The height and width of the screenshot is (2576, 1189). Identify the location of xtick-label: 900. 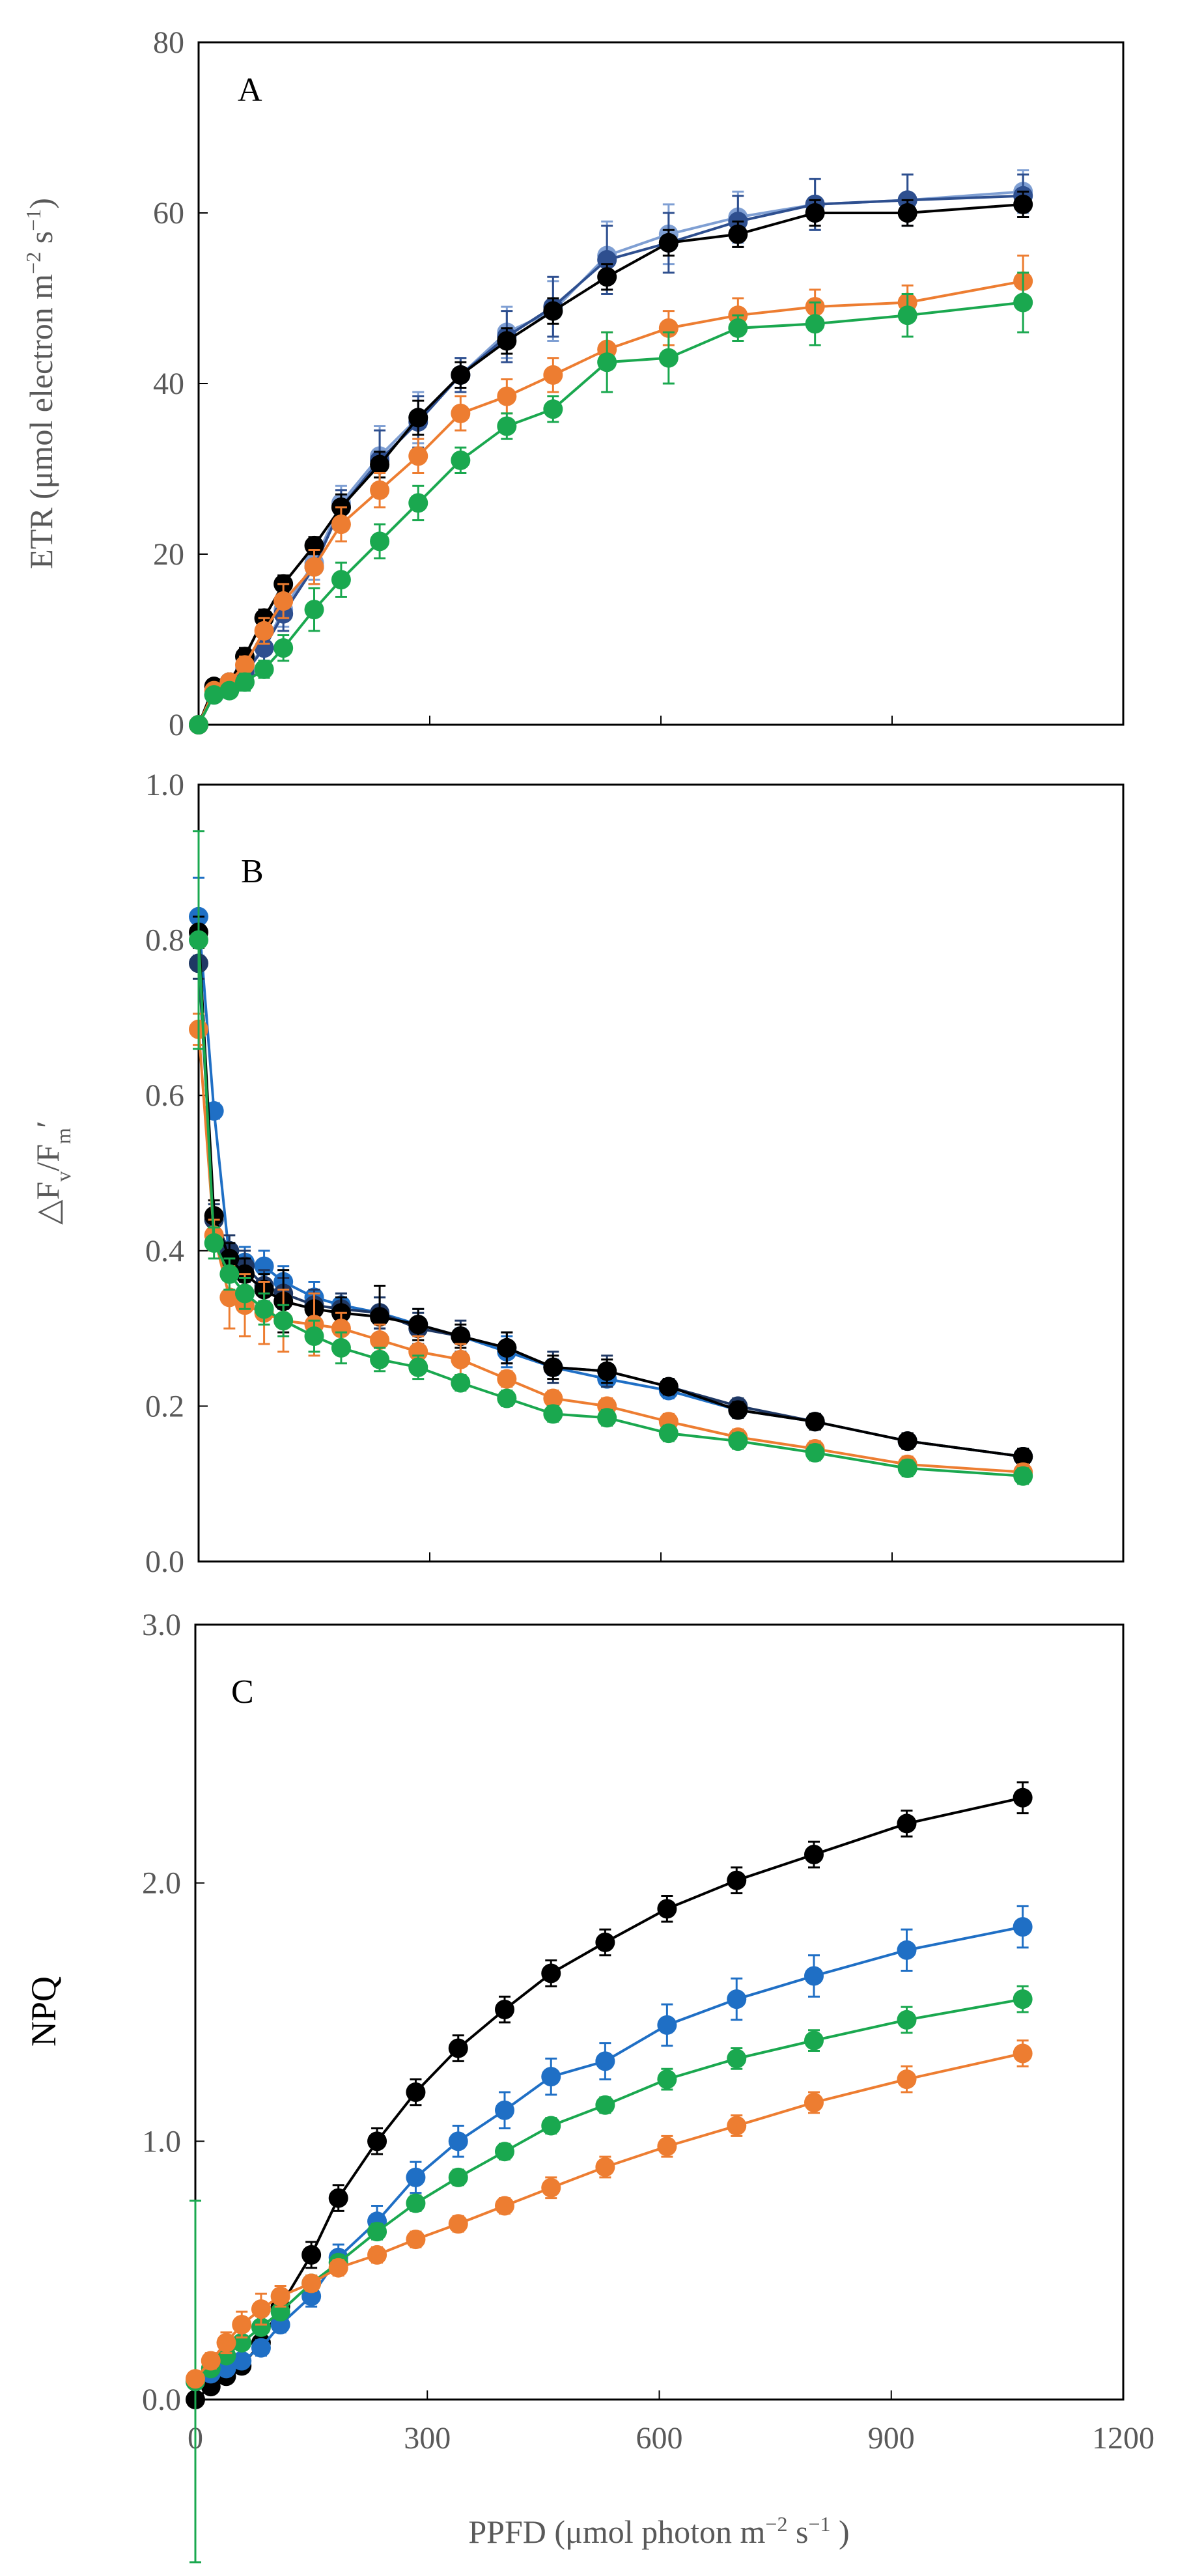
(891, 2438).